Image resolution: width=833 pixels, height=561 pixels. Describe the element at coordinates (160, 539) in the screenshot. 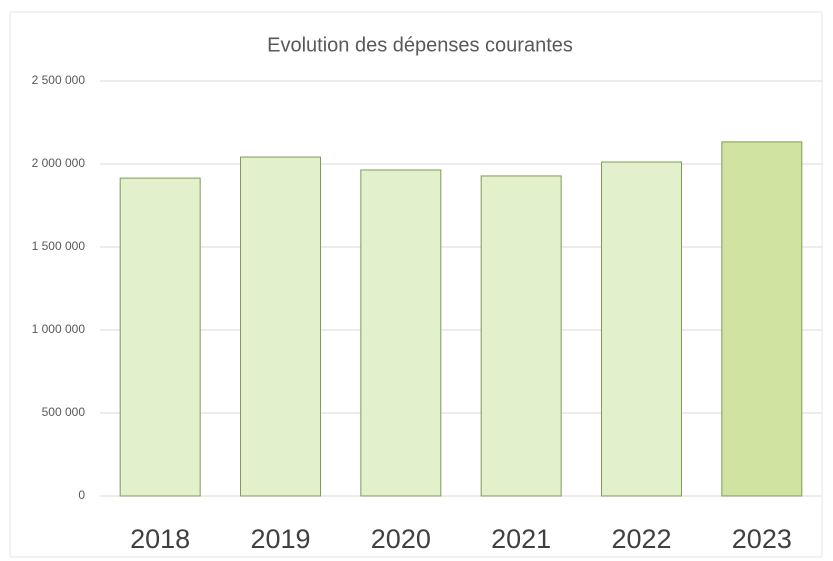

I see `x-tick-label: 2018` at that location.